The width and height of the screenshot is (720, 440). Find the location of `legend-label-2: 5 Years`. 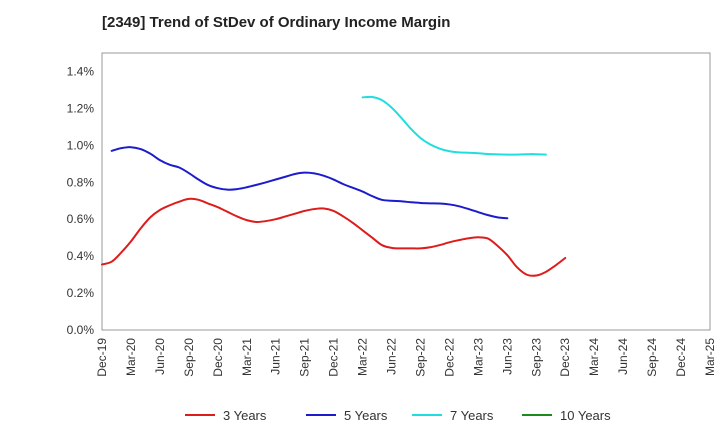

legend-label-2: 5 Years is located at coordinates (366, 415).